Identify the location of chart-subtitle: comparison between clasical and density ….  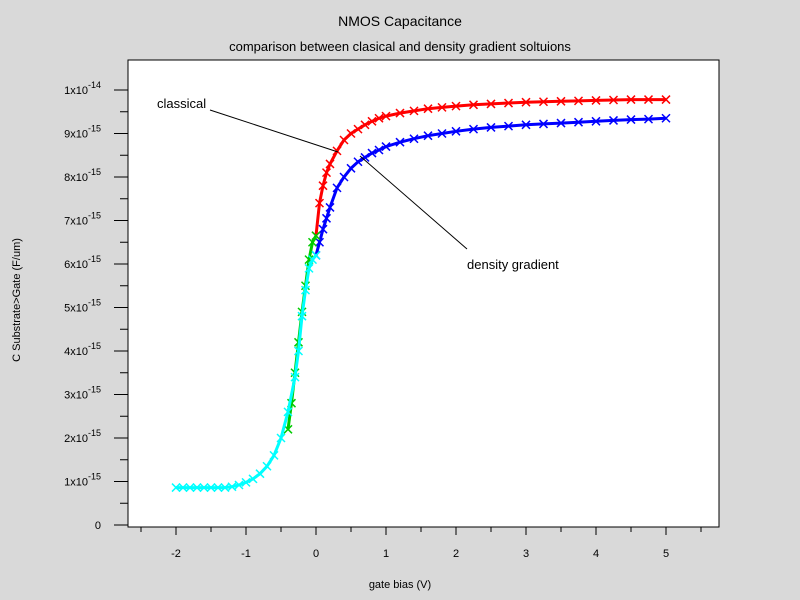
(400, 46).